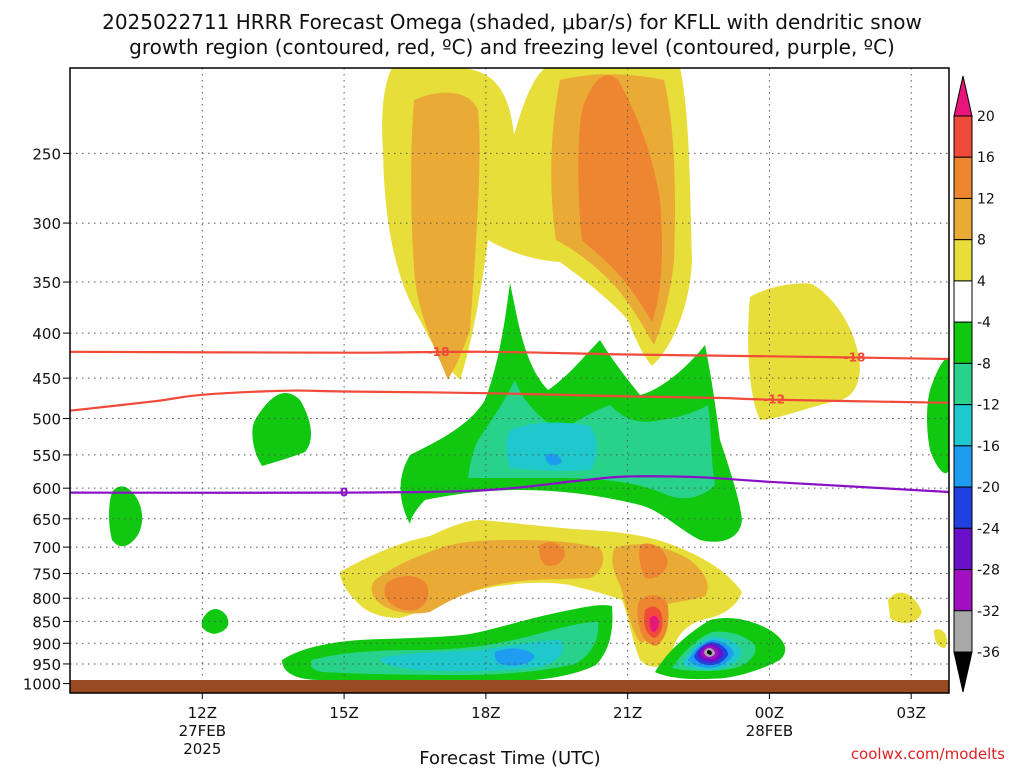 This screenshot has width=1024, height=768. Describe the element at coordinates (981, 282) in the screenshot. I see `colorbar-label: 4` at that location.